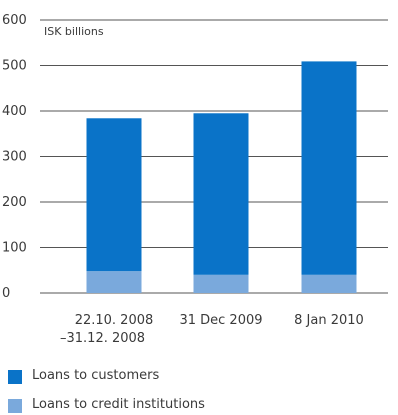 The width and height of the screenshot is (398, 415). What do you see at coordinates (6, 293) in the screenshot?
I see `y-tick-label: 0` at bounding box center [6, 293].